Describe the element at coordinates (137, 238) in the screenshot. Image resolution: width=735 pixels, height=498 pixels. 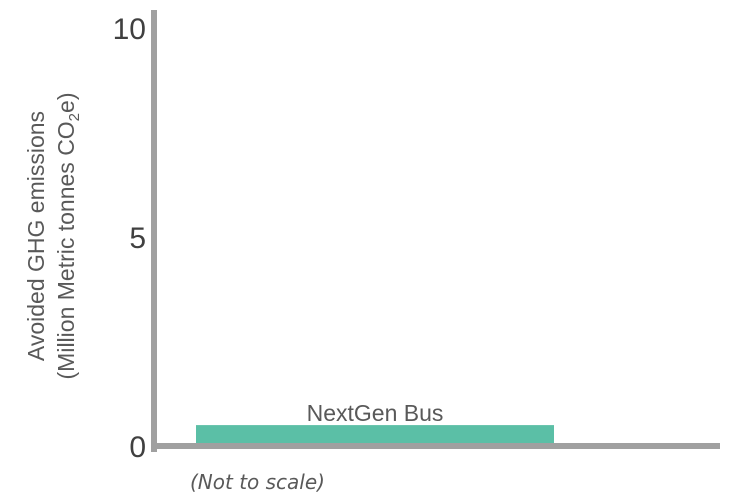
I see `y-tick-label: 5` at that location.